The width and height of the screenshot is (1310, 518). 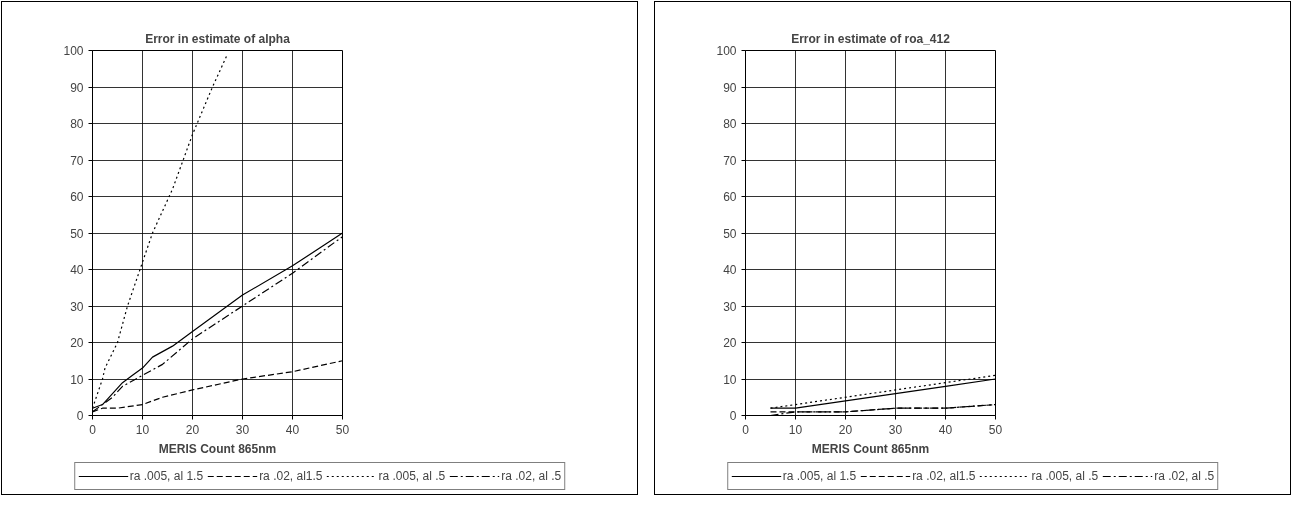 What do you see at coordinates (871, 38) in the screenshot?
I see `chart-title: Error in estimate of roa_412` at bounding box center [871, 38].